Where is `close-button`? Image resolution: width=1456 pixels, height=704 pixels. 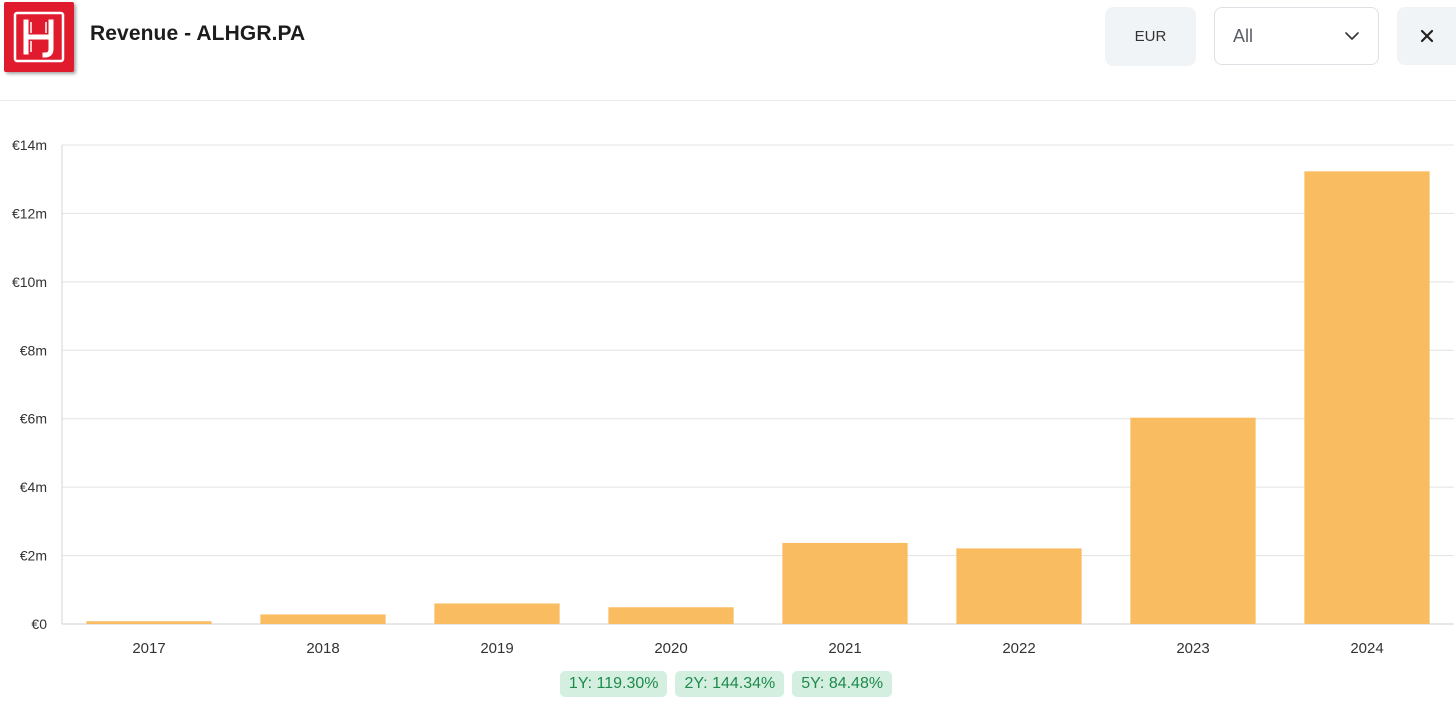 close-button is located at coordinates (1426, 36).